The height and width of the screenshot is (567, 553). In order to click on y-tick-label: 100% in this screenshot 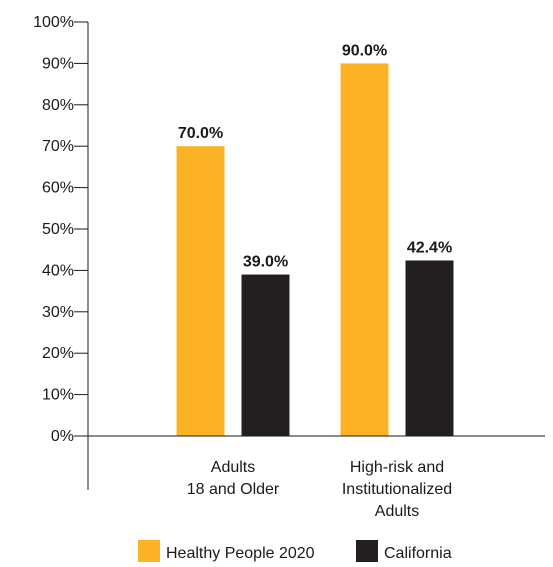, I will do `click(53, 22)`.